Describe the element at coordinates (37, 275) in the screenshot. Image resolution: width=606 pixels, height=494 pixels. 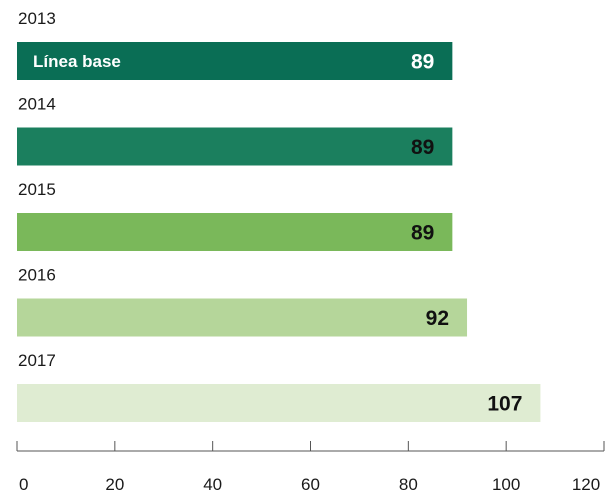
I see `category-label: 2016` at that location.